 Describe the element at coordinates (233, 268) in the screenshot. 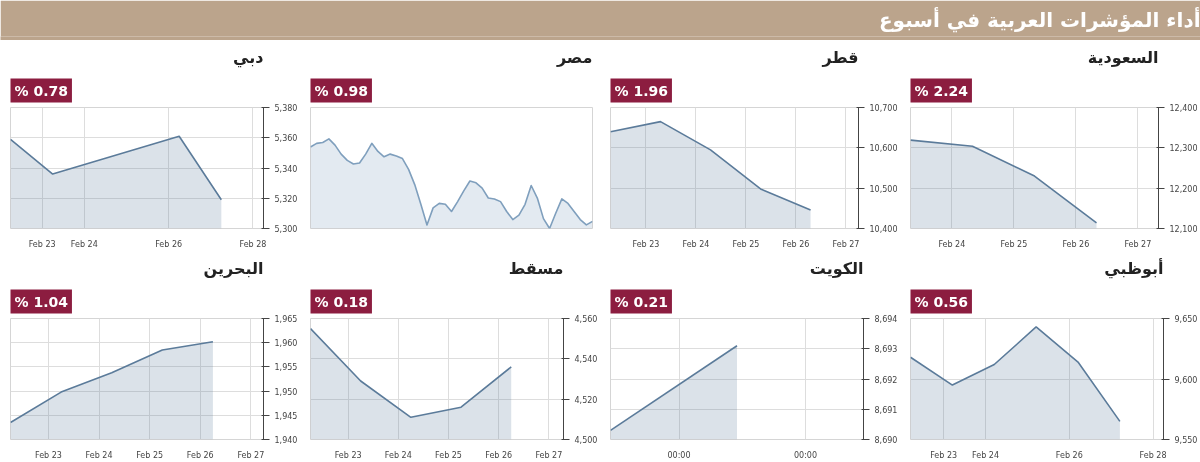

I see `chart-title: البحرين` at that location.